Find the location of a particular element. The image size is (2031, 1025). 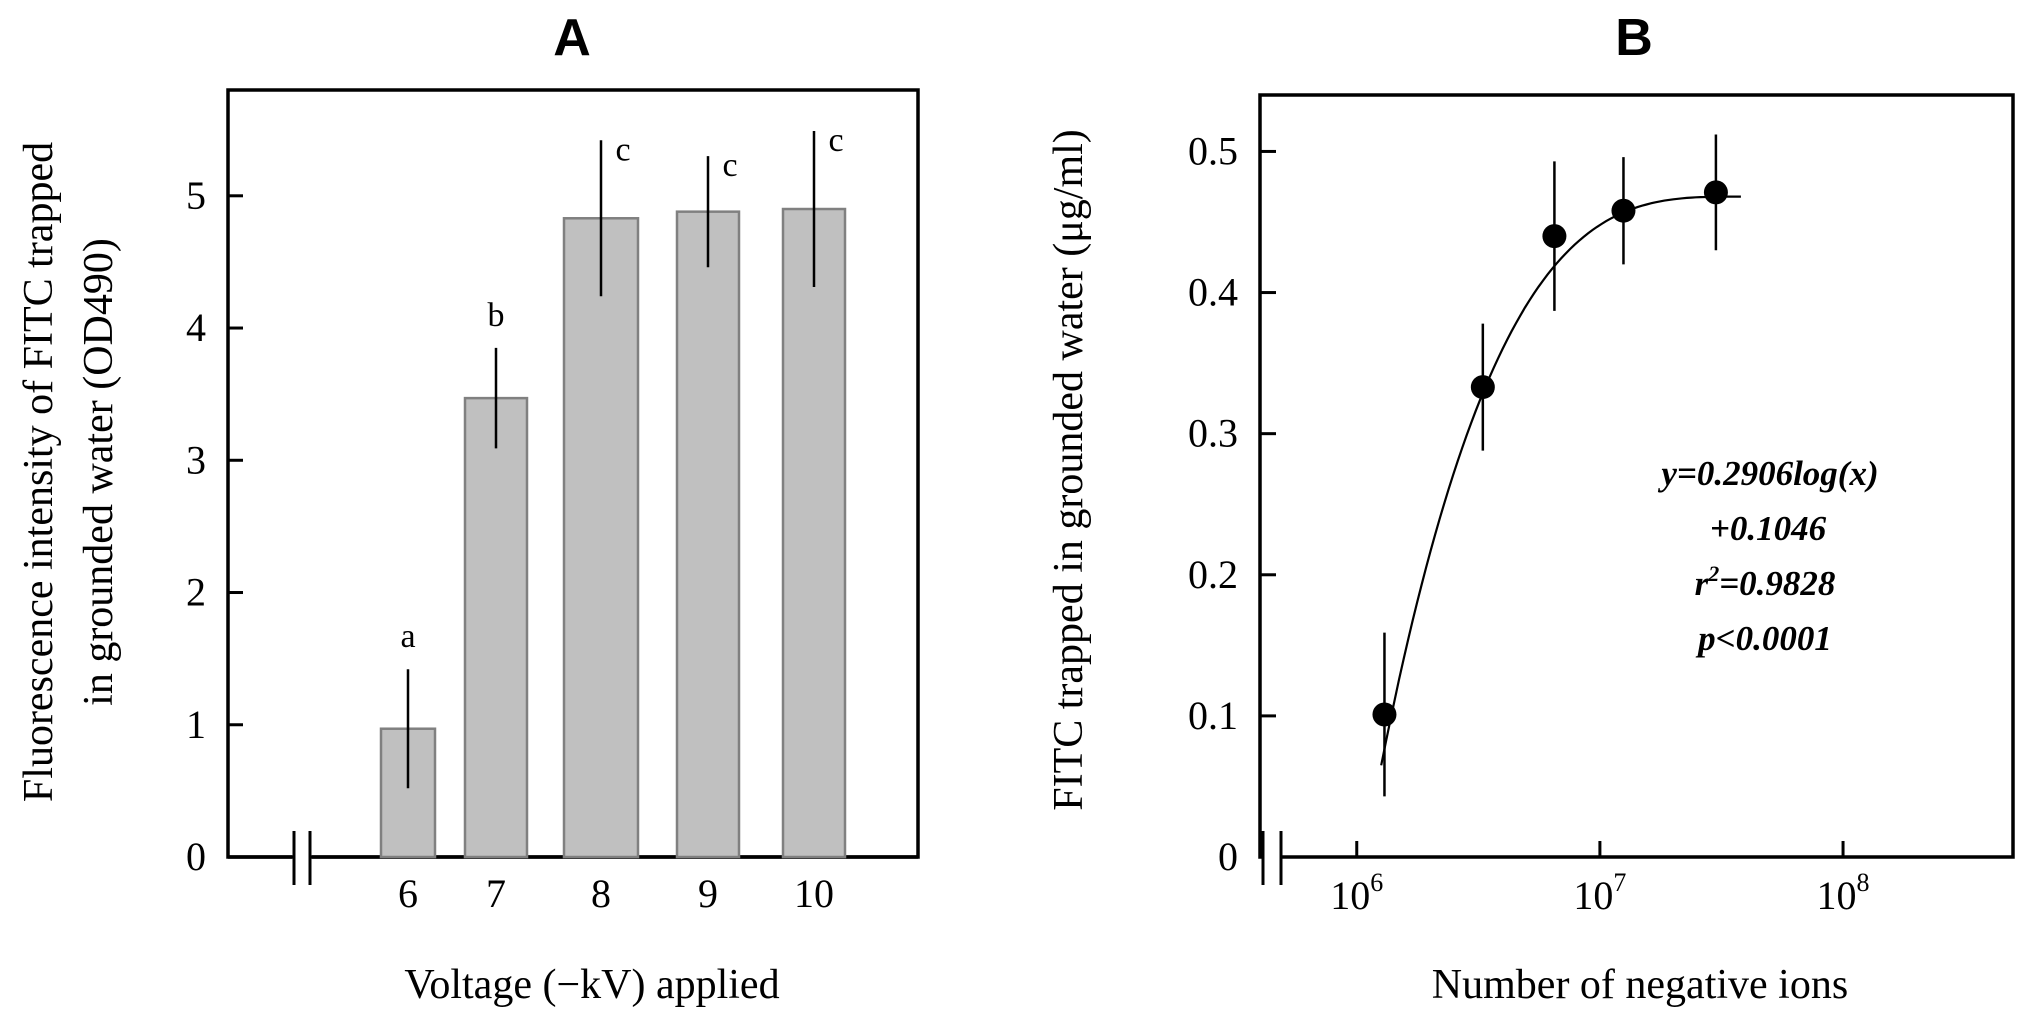

panel-b-x-tick-label: 10⁷ is located at coordinates (1599, 893).